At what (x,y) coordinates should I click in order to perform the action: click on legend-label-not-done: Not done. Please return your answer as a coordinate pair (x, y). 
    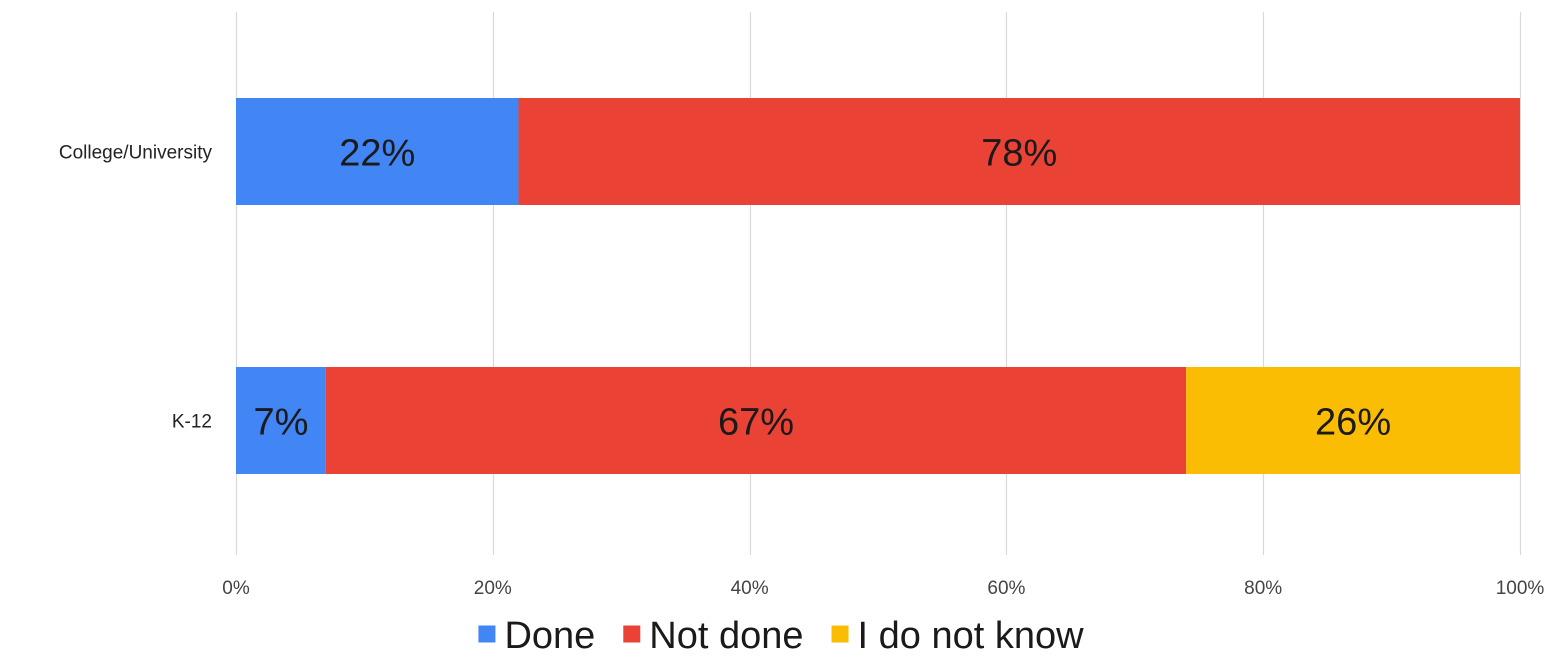
    Looking at the image, I should click on (726, 636).